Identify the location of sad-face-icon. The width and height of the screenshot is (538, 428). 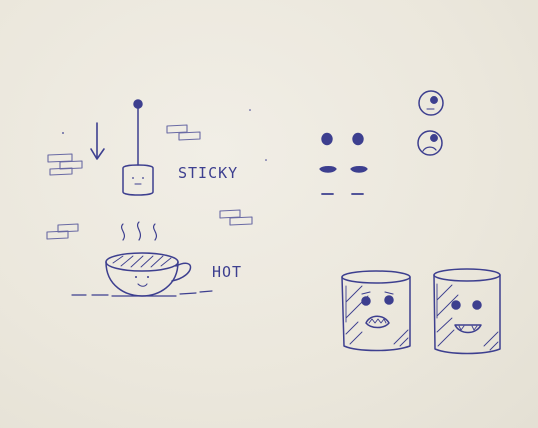
(430, 143).